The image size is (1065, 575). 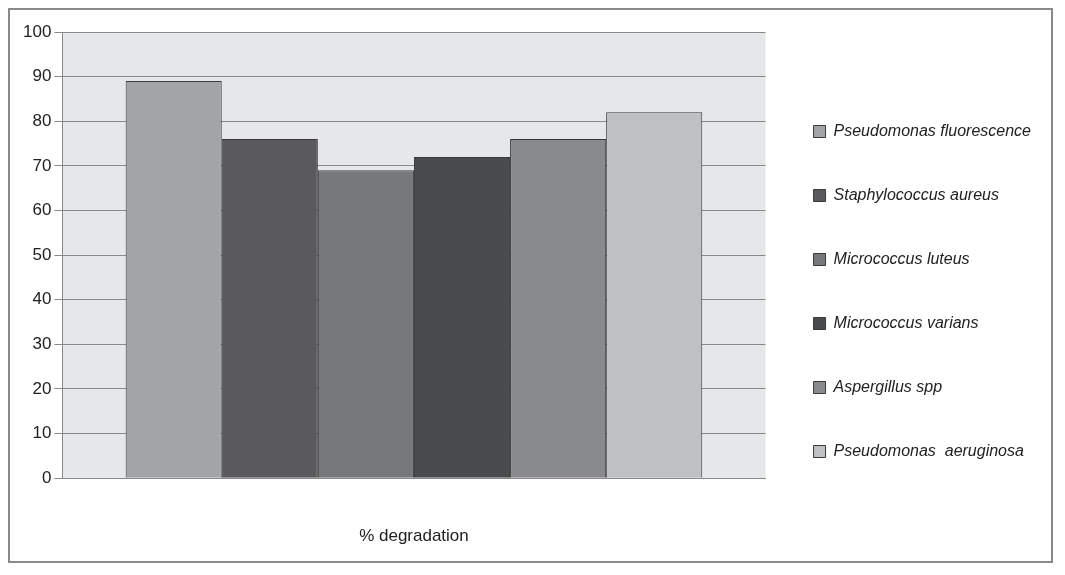 I want to click on legend-label: Pseudomonas fluorescence, so click(x=932, y=130).